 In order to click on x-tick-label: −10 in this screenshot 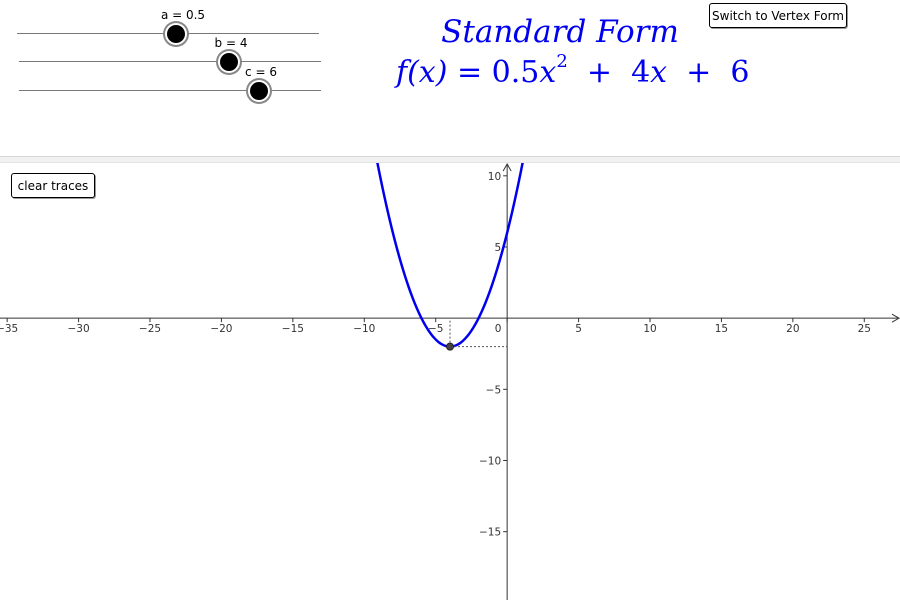, I will do `click(364, 329)`.